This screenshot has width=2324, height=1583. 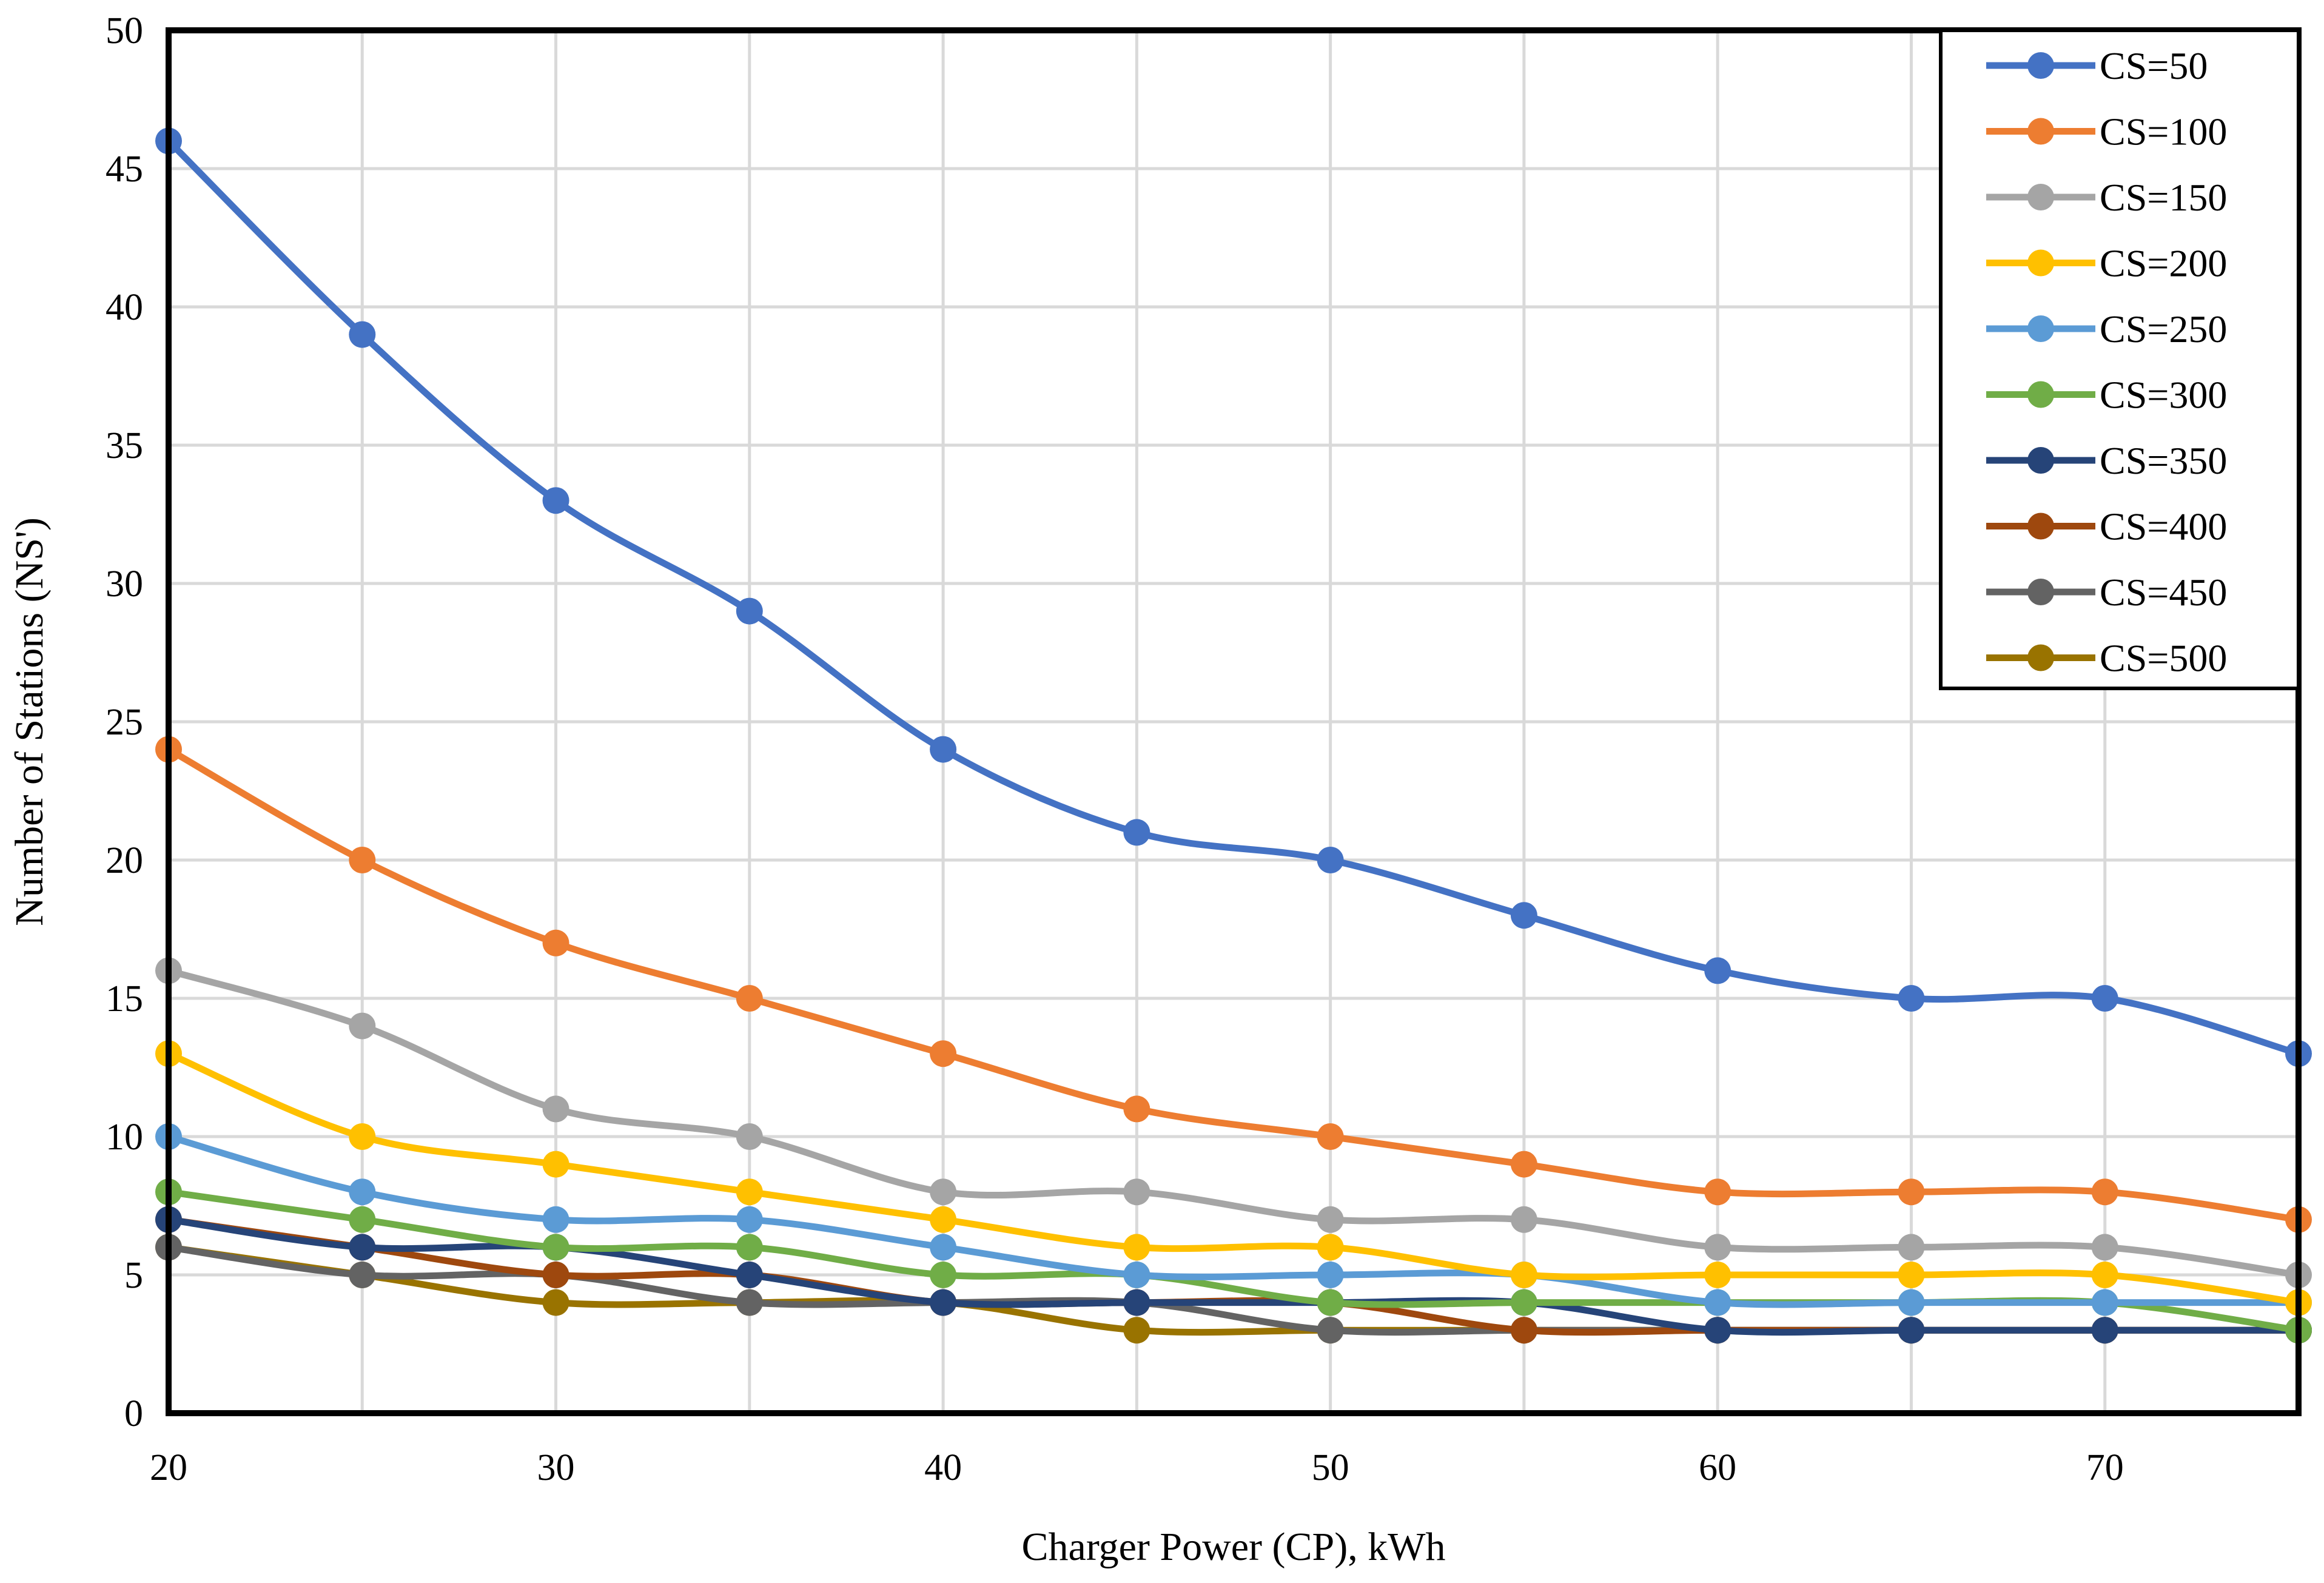 What do you see at coordinates (943, 1467) in the screenshot?
I see `x-tick-label: 40` at bounding box center [943, 1467].